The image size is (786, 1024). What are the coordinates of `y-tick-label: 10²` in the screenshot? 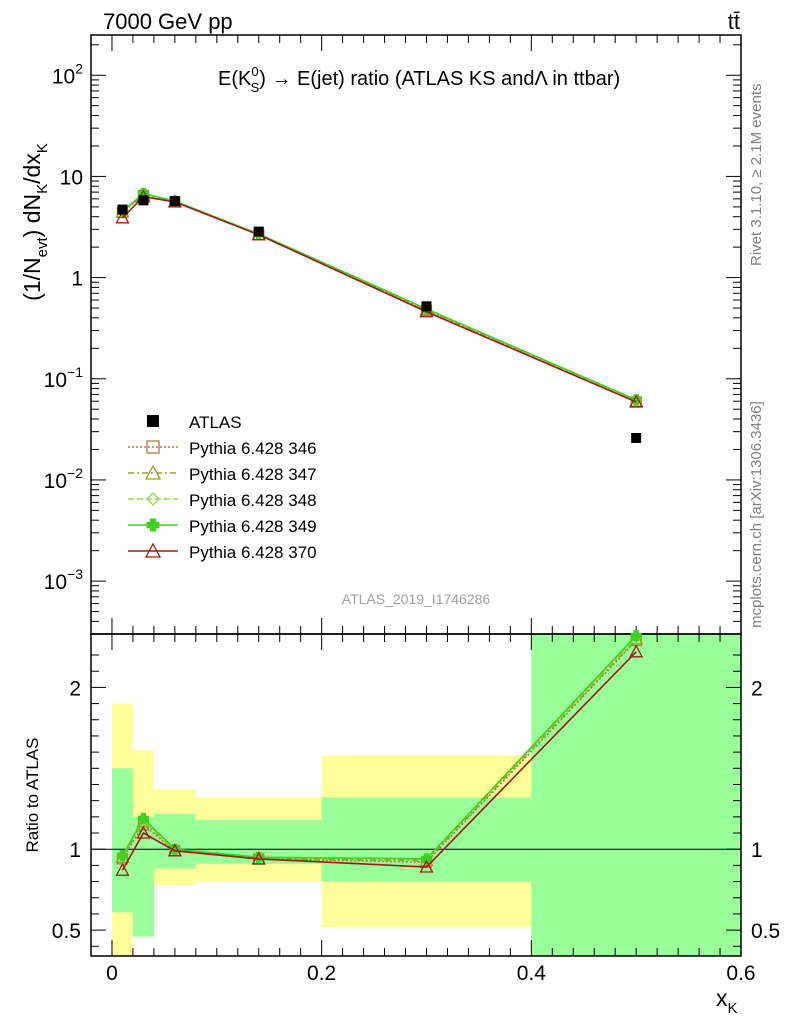 It's located at (67, 74).